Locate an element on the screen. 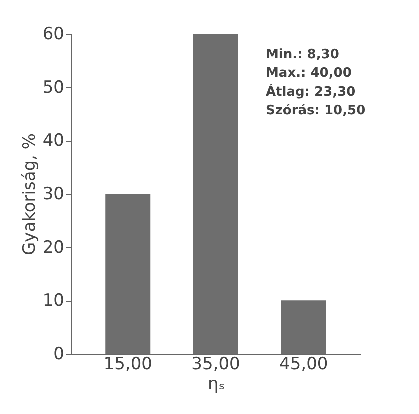 This screenshot has width=419, height=414. y-tick-label: 50 is located at coordinates (53, 88).